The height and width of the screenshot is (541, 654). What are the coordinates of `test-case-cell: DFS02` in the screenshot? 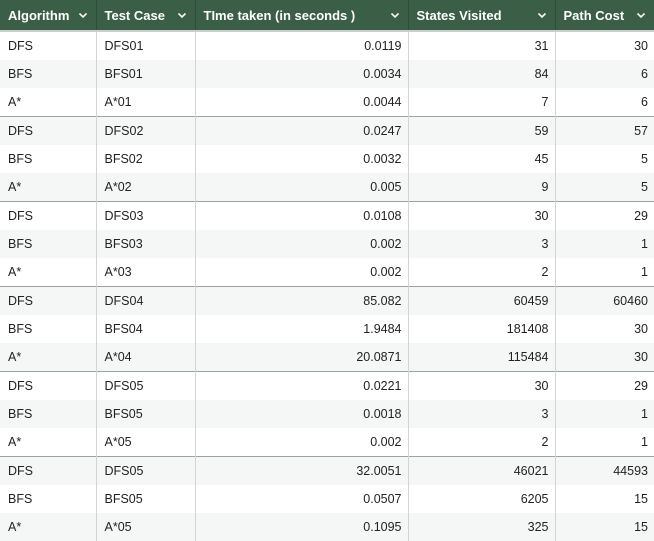 It's located at (146, 130).